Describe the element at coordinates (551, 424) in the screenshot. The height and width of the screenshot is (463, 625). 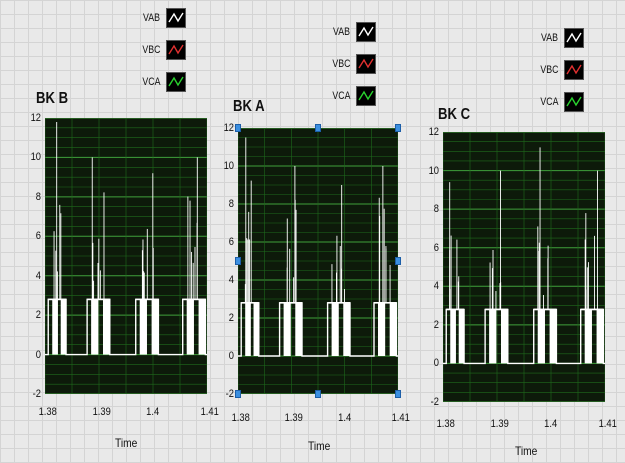
I see `x-tick-label: 1.4` at that location.